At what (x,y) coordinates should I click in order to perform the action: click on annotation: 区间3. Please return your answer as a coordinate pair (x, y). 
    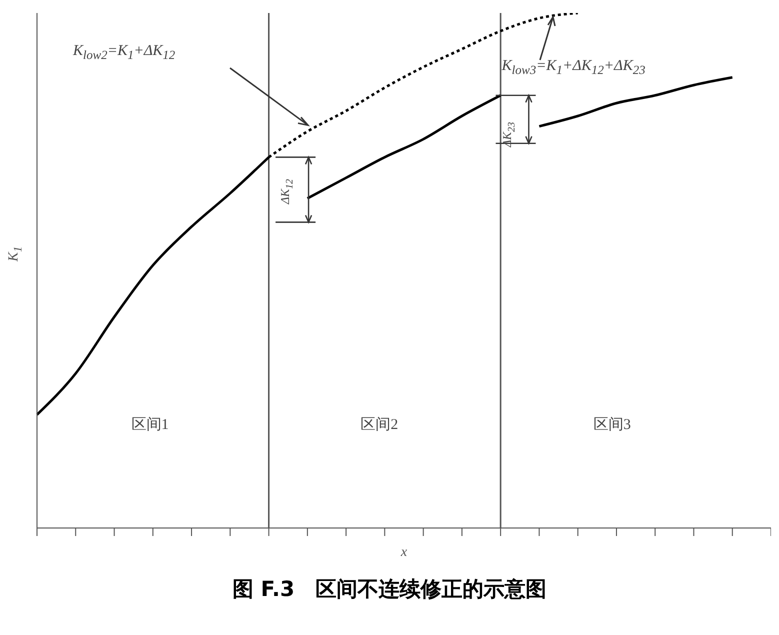
    Looking at the image, I should click on (612, 425).